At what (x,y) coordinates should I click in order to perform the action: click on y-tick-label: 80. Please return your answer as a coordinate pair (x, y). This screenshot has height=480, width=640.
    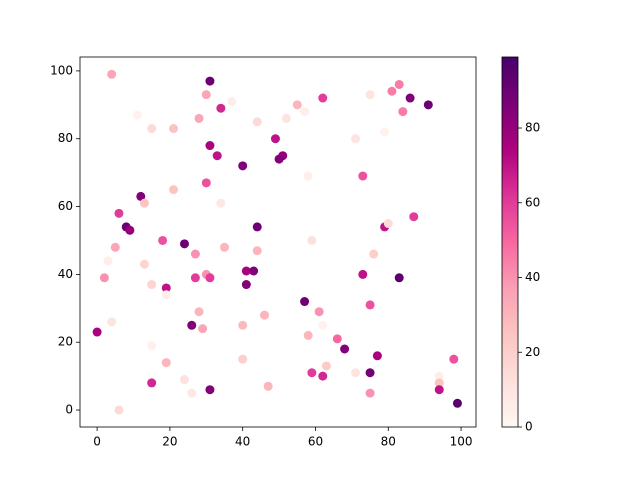
    Looking at the image, I should click on (65, 138).